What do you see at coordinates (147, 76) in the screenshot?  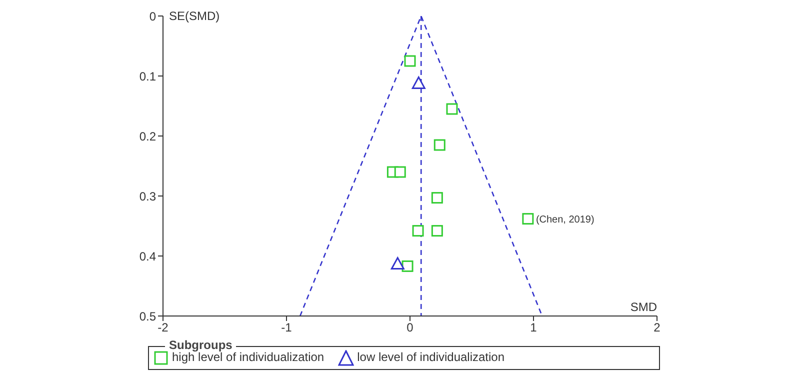 I see `y-tick-label: 0.1` at bounding box center [147, 76].